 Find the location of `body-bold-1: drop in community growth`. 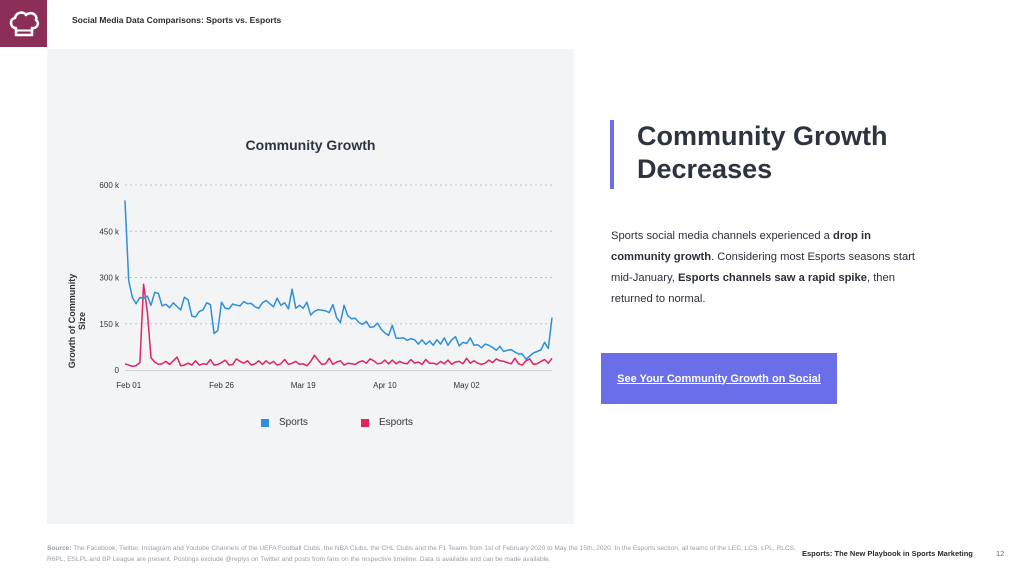

body-bold-1: drop in community growth is located at coordinates (741, 246).